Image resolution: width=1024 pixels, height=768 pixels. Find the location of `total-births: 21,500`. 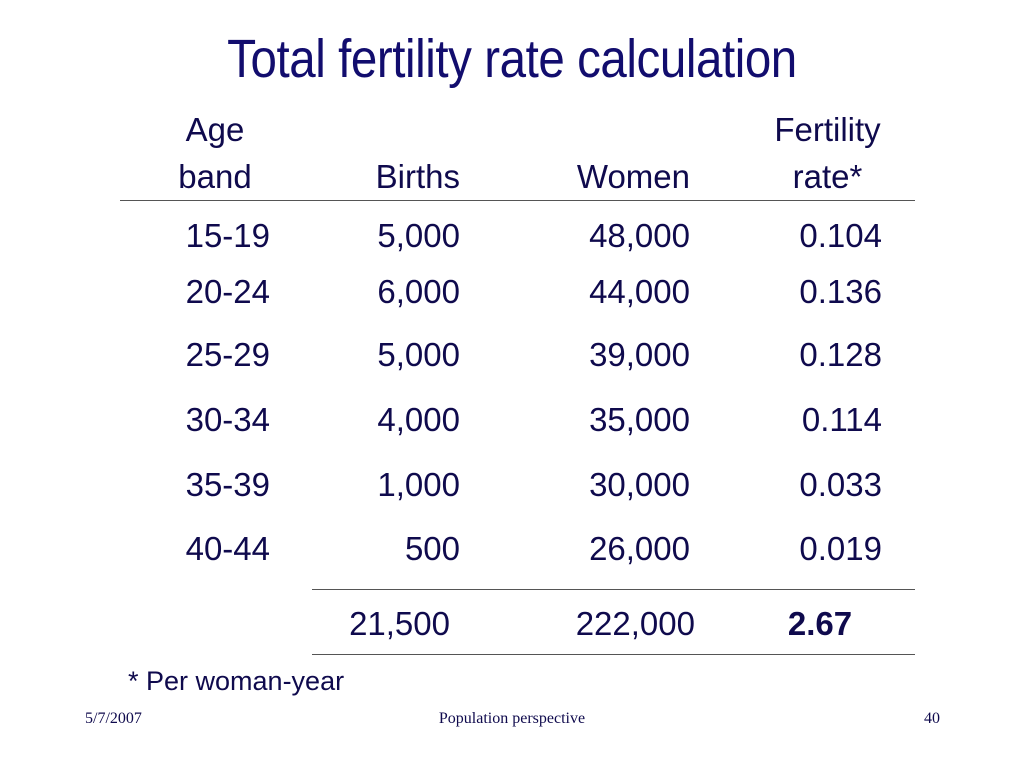

total-births: 21,500 is located at coordinates (399, 623).